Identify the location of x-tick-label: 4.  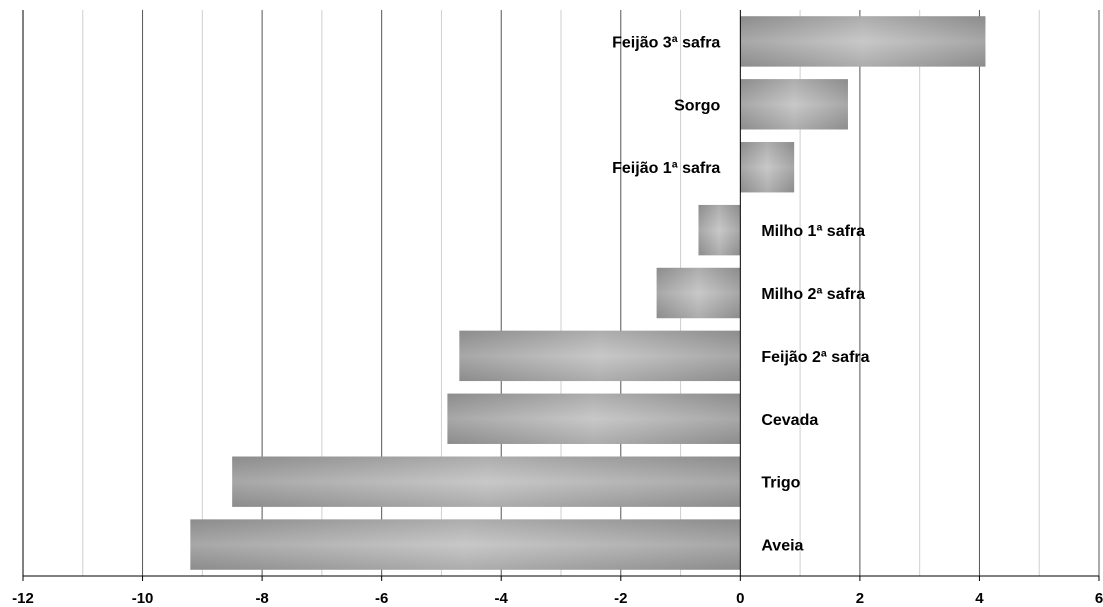
(979, 598).